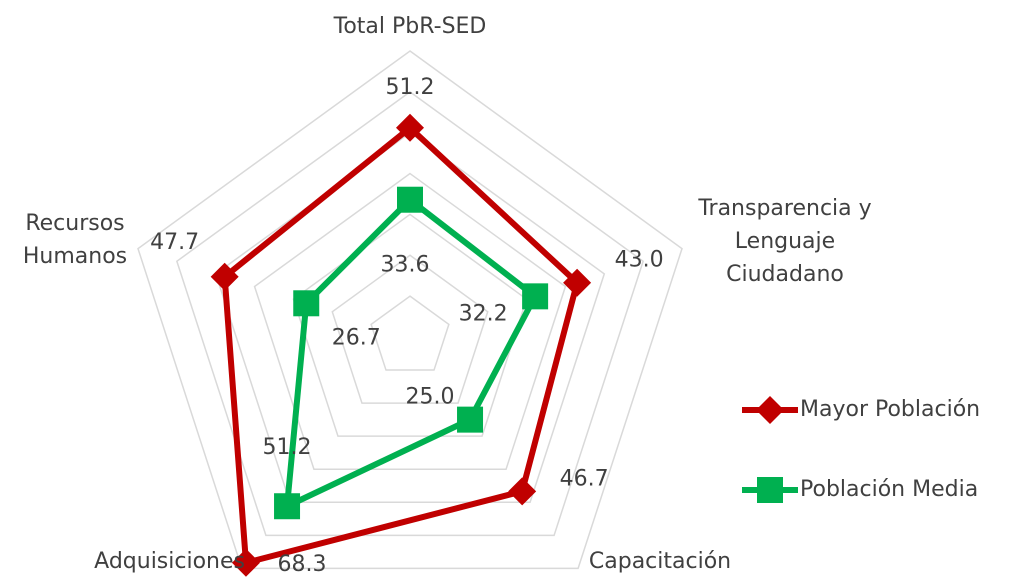 The image size is (1026, 578). Describe the element at coordinates (356, 337) in the screenshot. I see `data-label: 26.7` at that location.